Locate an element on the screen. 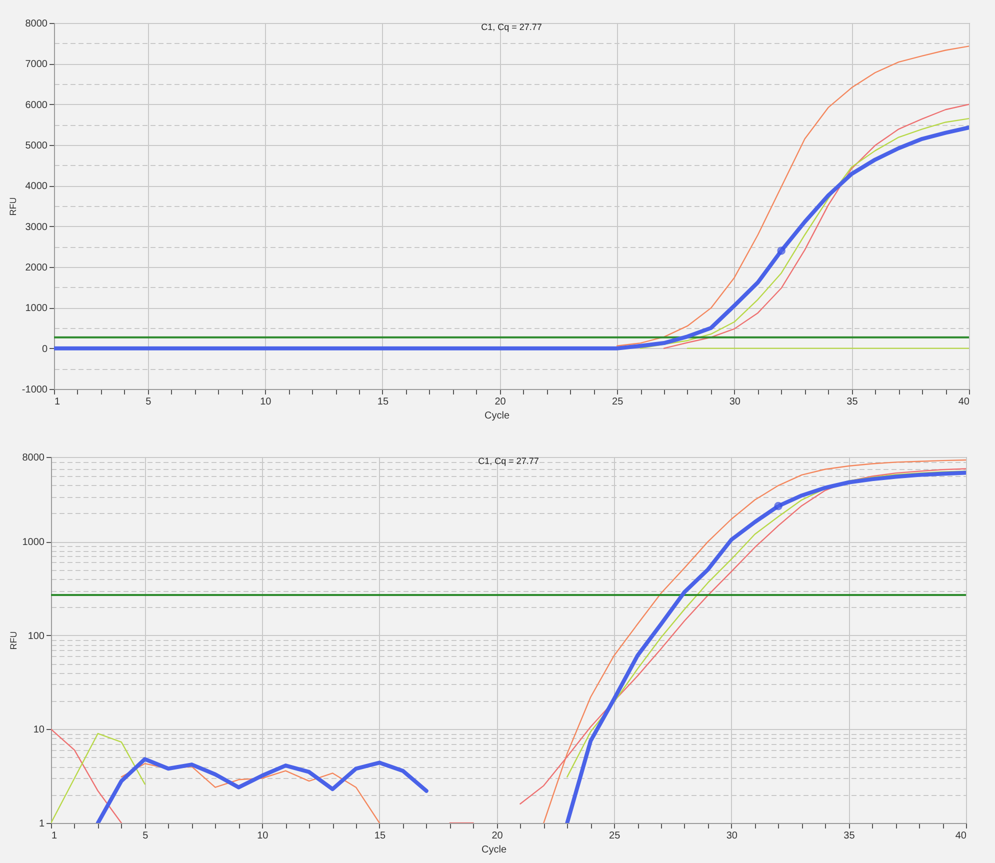 Image resolution: width=995 pixels, height=863 pixels. line-series is located at coordinates (792, 196).